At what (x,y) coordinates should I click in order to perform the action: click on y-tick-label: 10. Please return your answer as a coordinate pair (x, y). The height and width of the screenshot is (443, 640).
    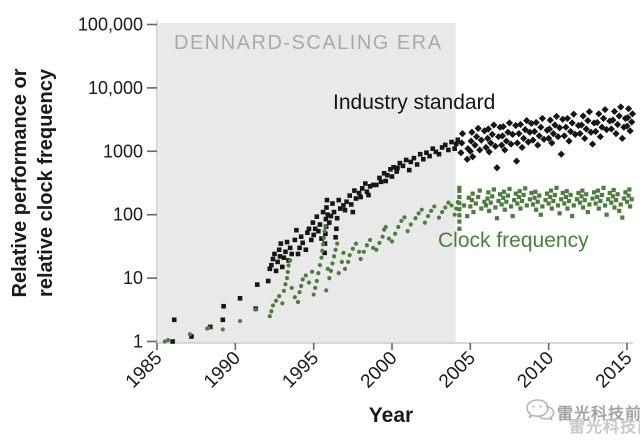
    Looking at the image, I should click on (133, 278).